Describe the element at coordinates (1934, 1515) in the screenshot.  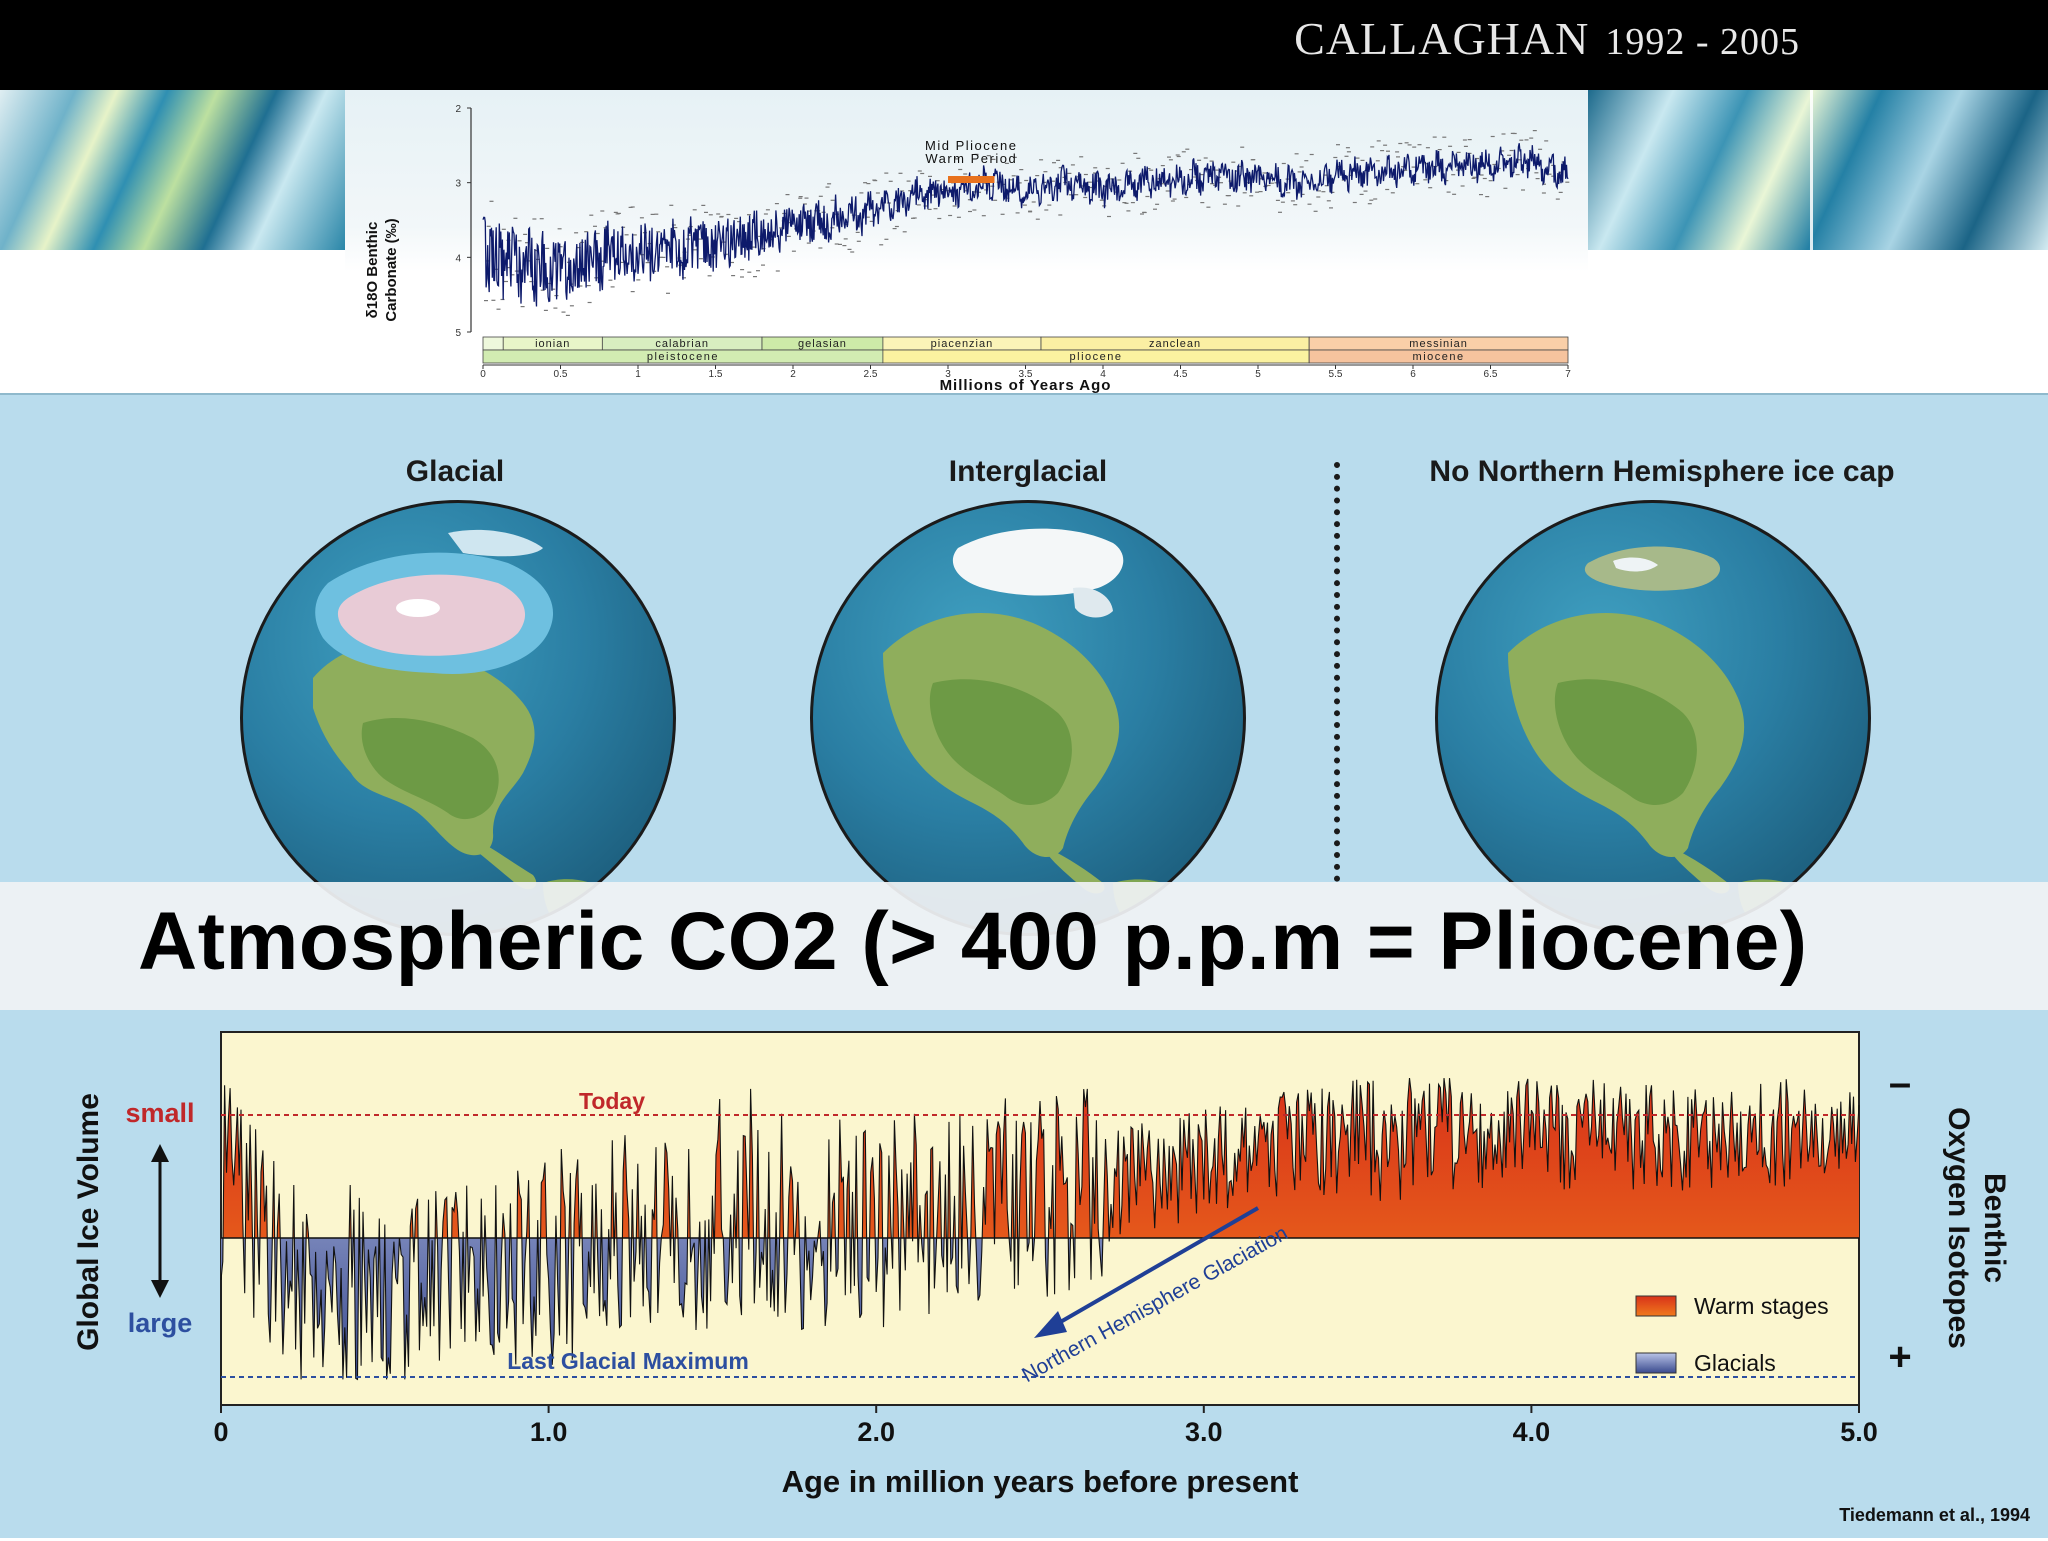
I see `citation: Tiedemann et al., 1994` at that location.